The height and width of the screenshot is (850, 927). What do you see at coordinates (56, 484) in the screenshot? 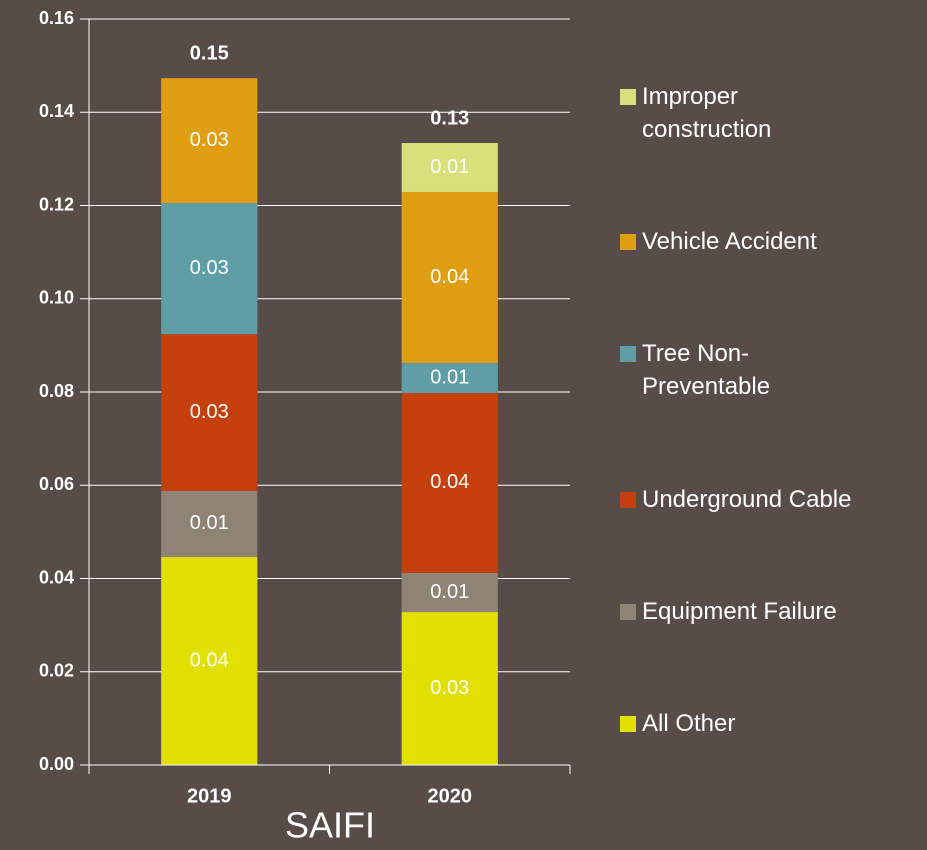
I see `y-tick-label: 0.06` at bounding box center [56, 484].